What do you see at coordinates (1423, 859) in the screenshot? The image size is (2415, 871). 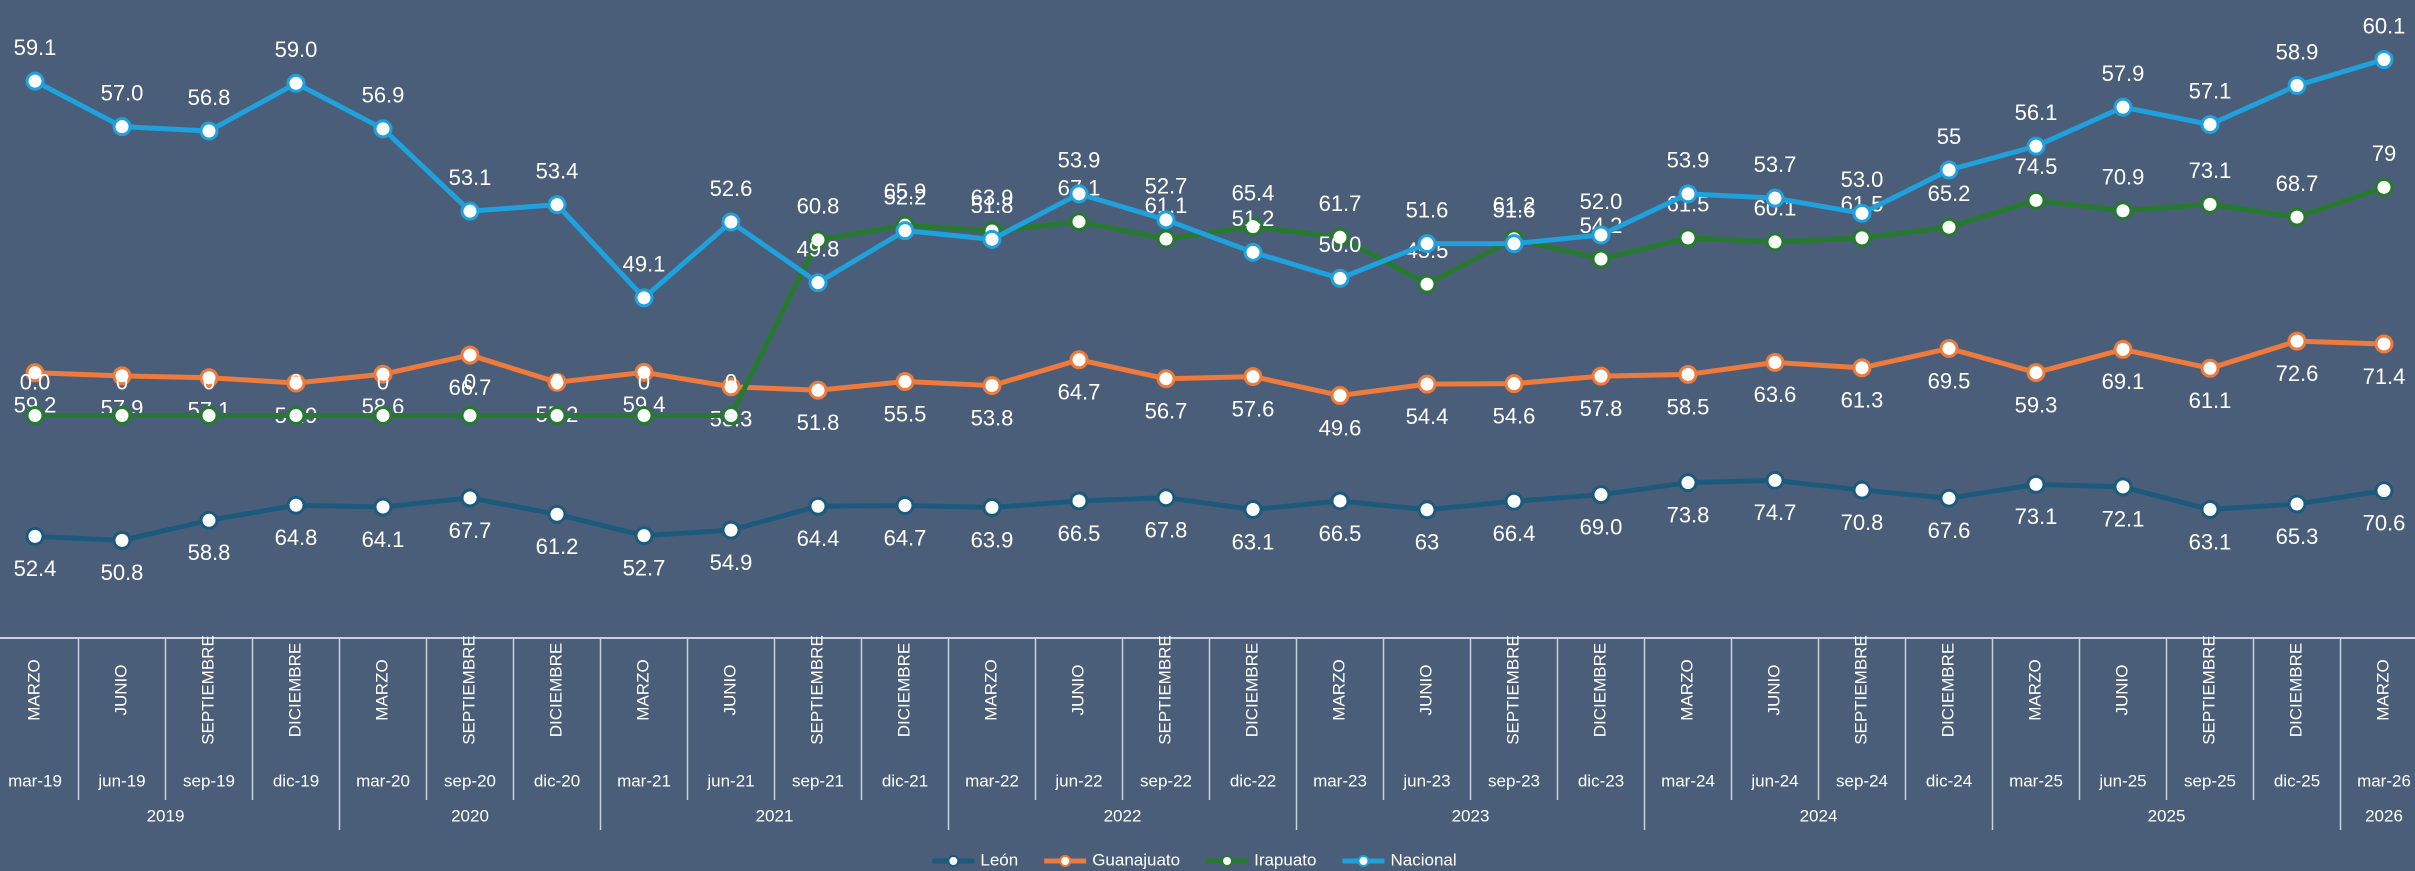 I see `legend-label: Nacional` at bounding box center [1423, 859].